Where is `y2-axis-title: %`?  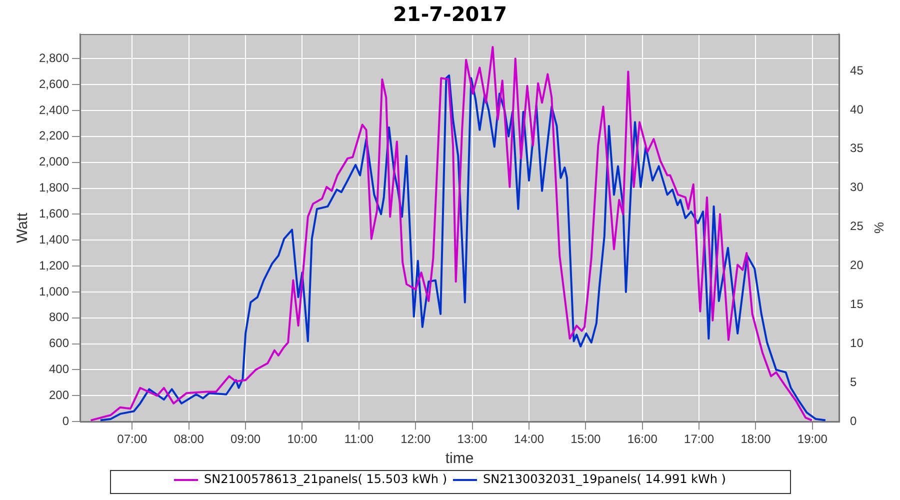
y2-axis-title: % is located at coordinates (879, 228).